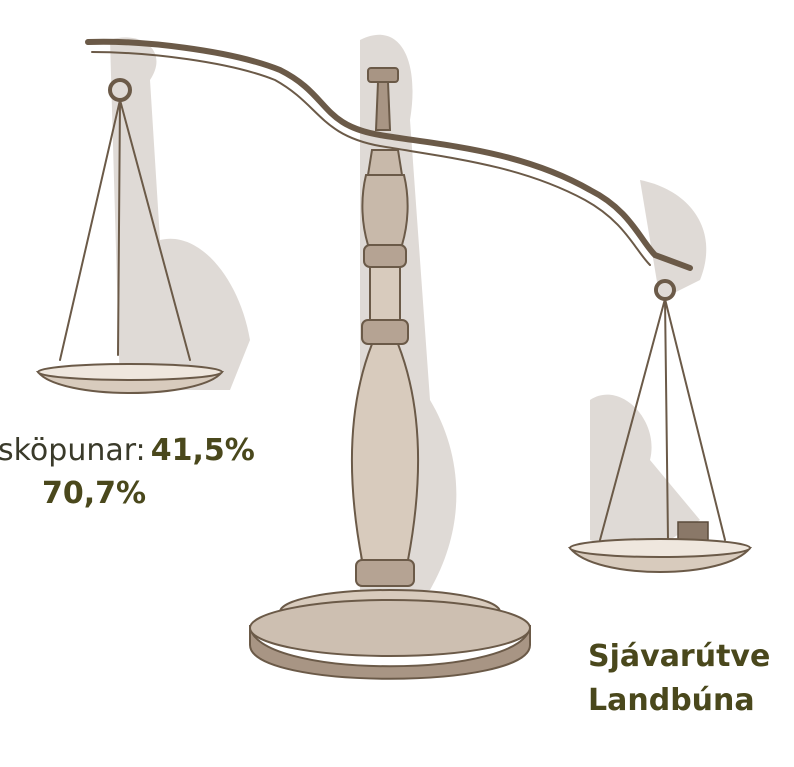  I want to click on base-rim, so click(390, 628).